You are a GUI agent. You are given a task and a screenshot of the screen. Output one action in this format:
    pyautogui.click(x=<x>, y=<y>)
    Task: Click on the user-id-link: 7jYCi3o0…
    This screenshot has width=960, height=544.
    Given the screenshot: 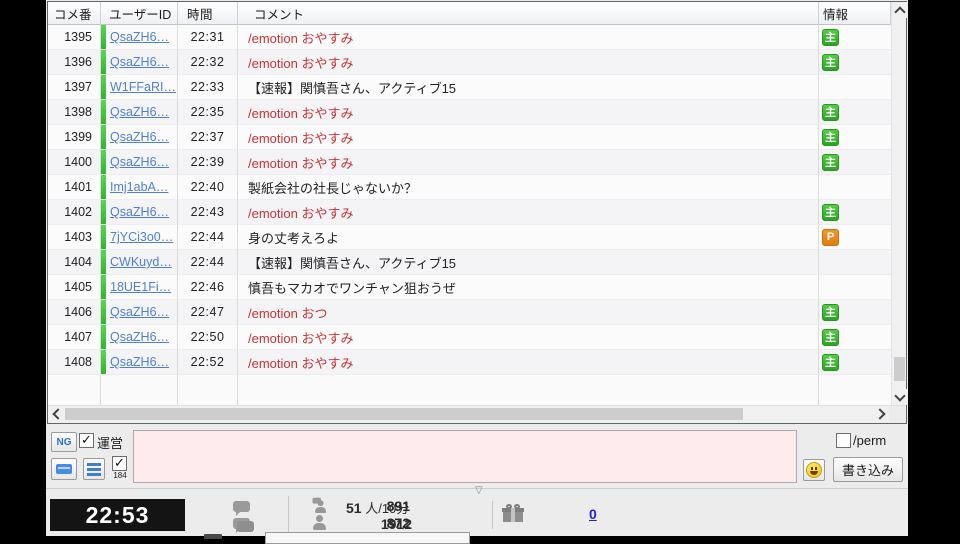 What is the action you would take?
    pyautogui.click(x=142, y=237)
    